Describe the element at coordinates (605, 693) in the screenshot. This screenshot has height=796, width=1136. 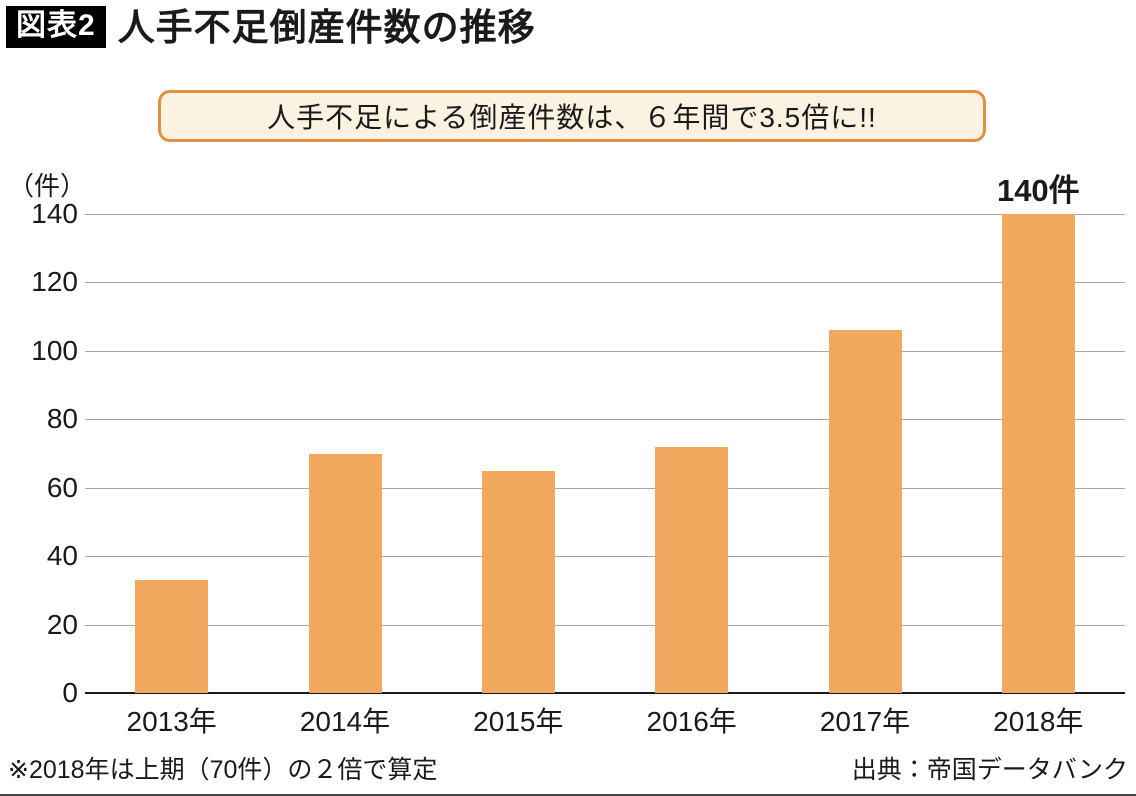
I see `x-axis-line` at that location.